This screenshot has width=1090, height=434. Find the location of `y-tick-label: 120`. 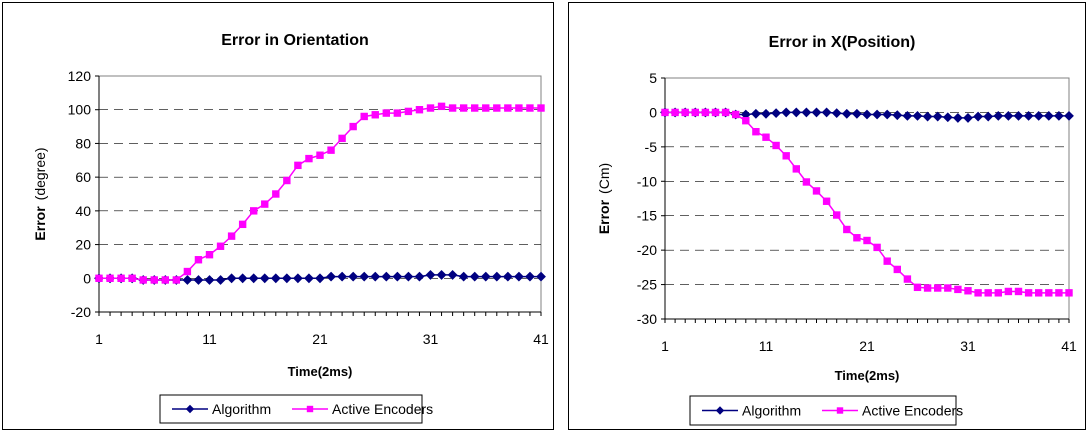

y-tick-label: 120 is located at coordinates (80, 76).